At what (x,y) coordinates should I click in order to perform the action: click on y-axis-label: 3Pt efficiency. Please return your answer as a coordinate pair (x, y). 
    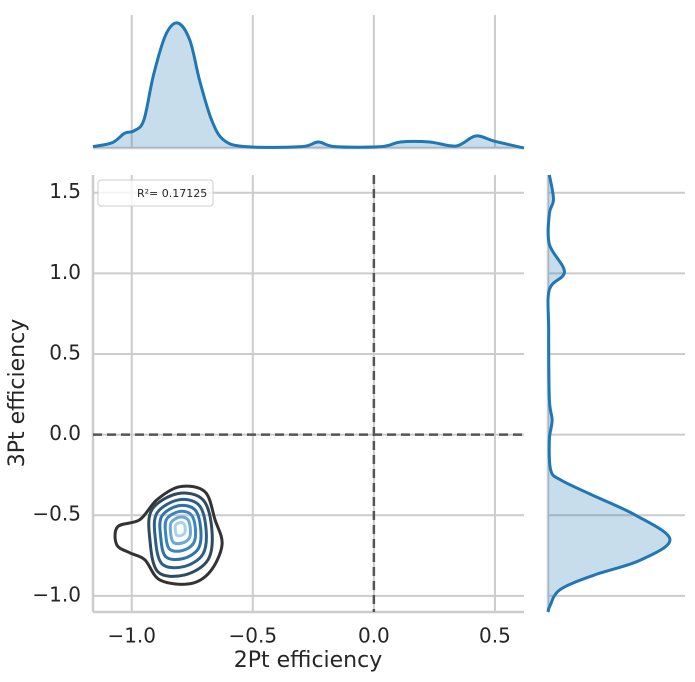
    Looking at the image, I should click on (17, 393).